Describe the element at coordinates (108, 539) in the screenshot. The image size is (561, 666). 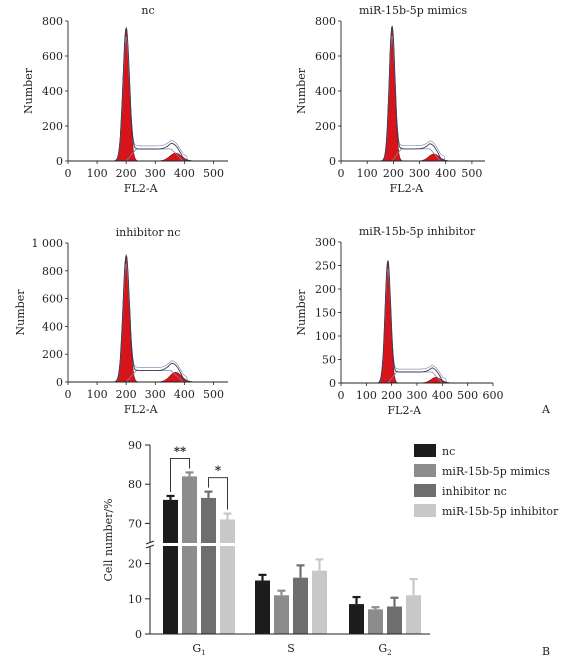
I see `y-axis-label: Cell number/%` at that location.